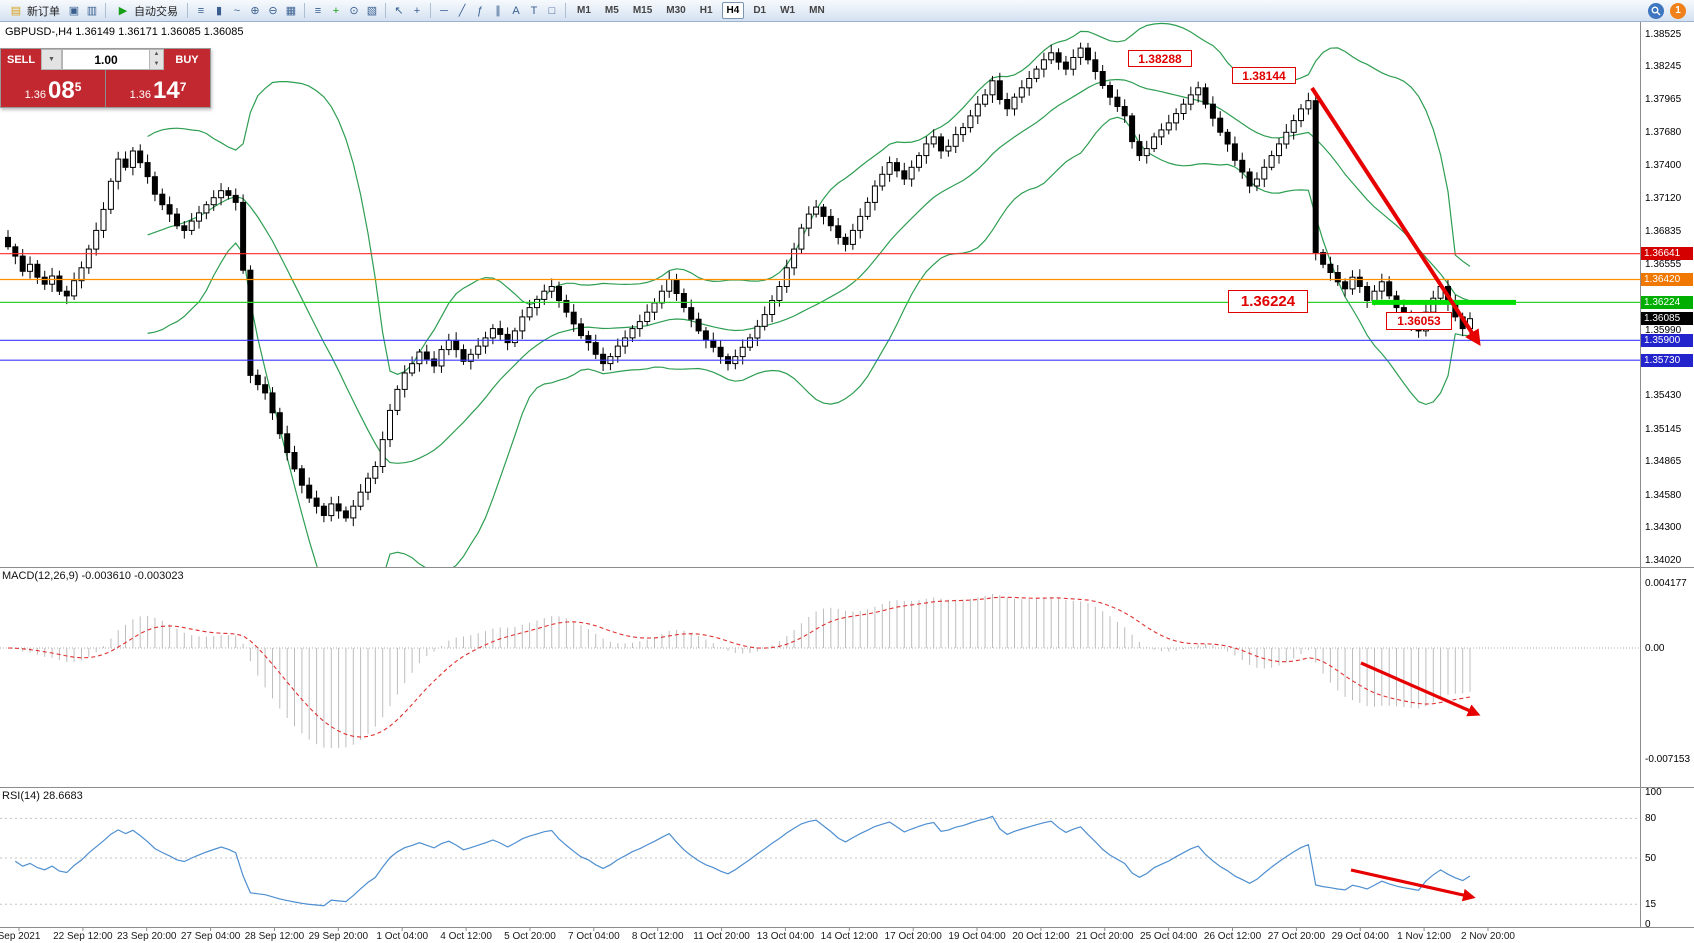  I want to click on autotrading-label: 自动交易, so click(156, 11).